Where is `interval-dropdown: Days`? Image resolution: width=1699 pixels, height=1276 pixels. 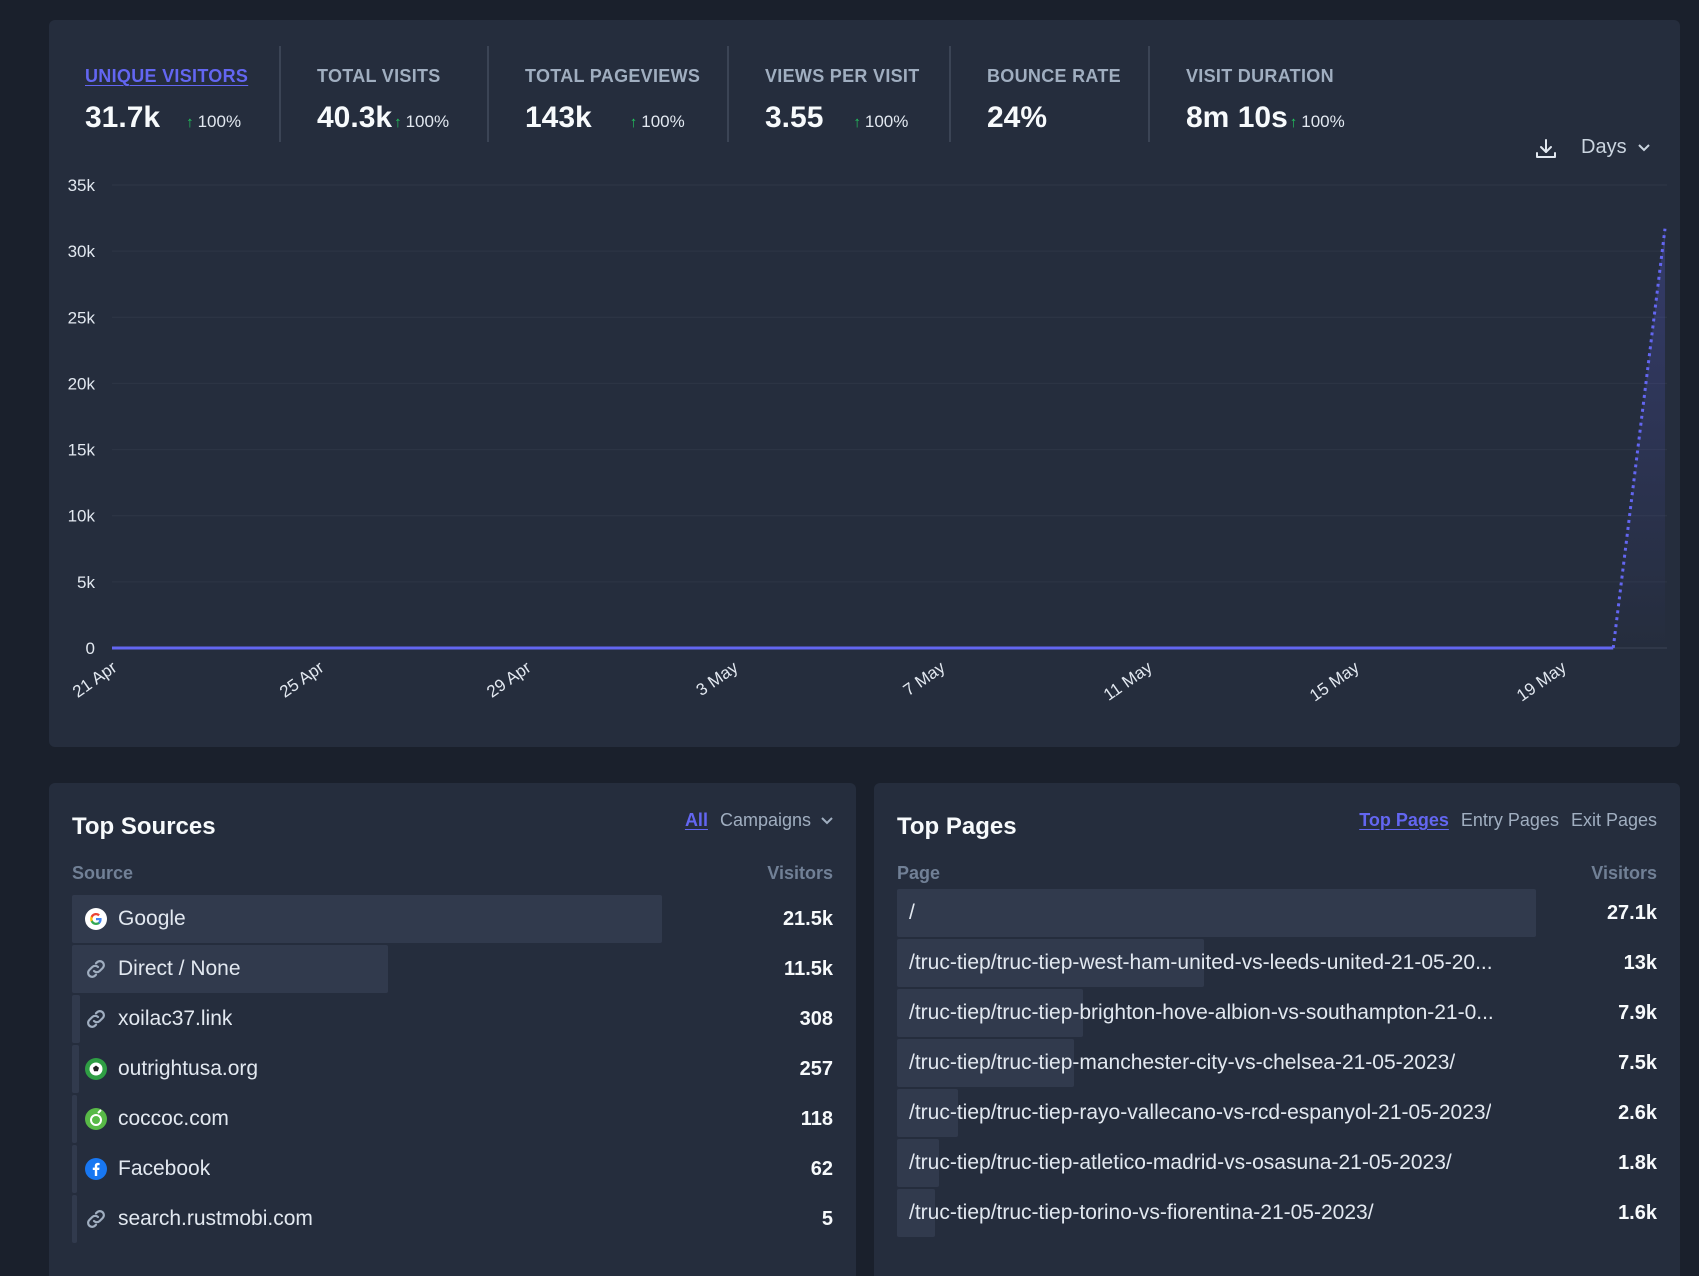
interval-dropdown: Days is located at coordinates (1616, 147).